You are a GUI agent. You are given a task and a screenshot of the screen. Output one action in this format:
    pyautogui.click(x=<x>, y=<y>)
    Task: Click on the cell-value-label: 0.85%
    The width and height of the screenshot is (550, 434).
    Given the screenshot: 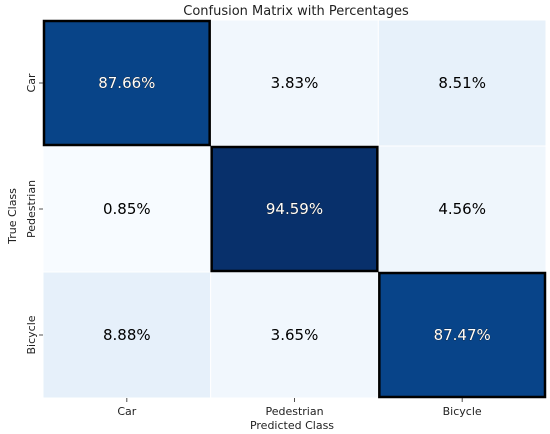 What is the action you would take?
    pyautogui.click(x=127, y=209)
    